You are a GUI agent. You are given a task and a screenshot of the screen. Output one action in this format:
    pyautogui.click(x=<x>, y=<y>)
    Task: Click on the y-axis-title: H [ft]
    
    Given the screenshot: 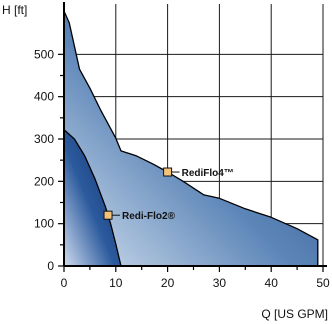 What is the action you would take?
    pyautogui.click(x=14, y=10)
    